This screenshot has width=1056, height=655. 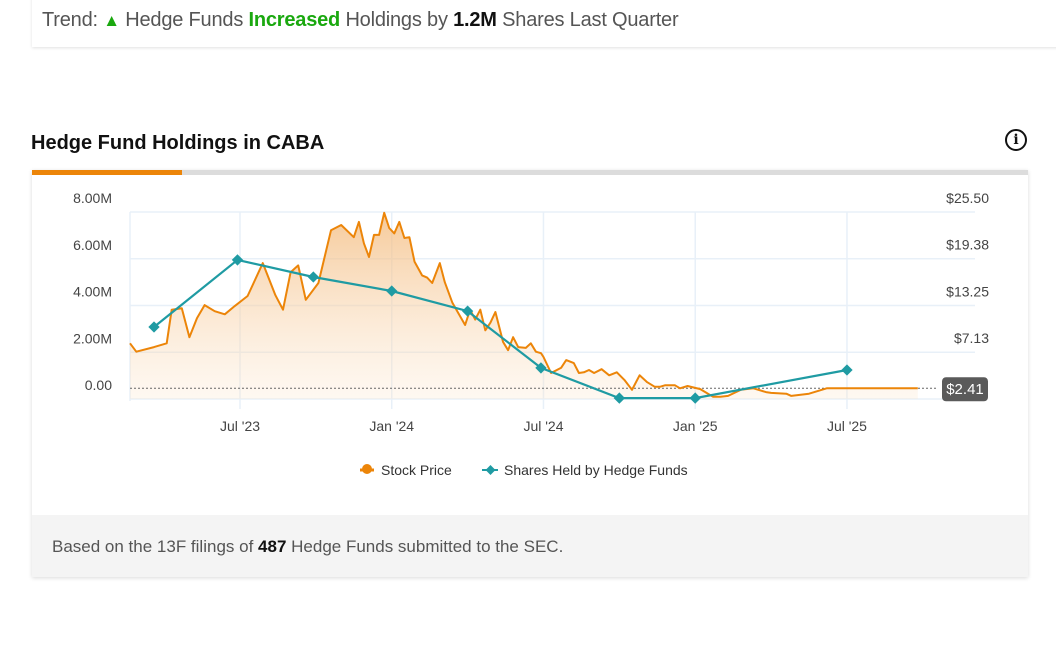 What do you see at coordinates (590, 20) in the screenshot?
I see `trend-text-3: Shares Last Quarter` at bounding box center [590, 20].